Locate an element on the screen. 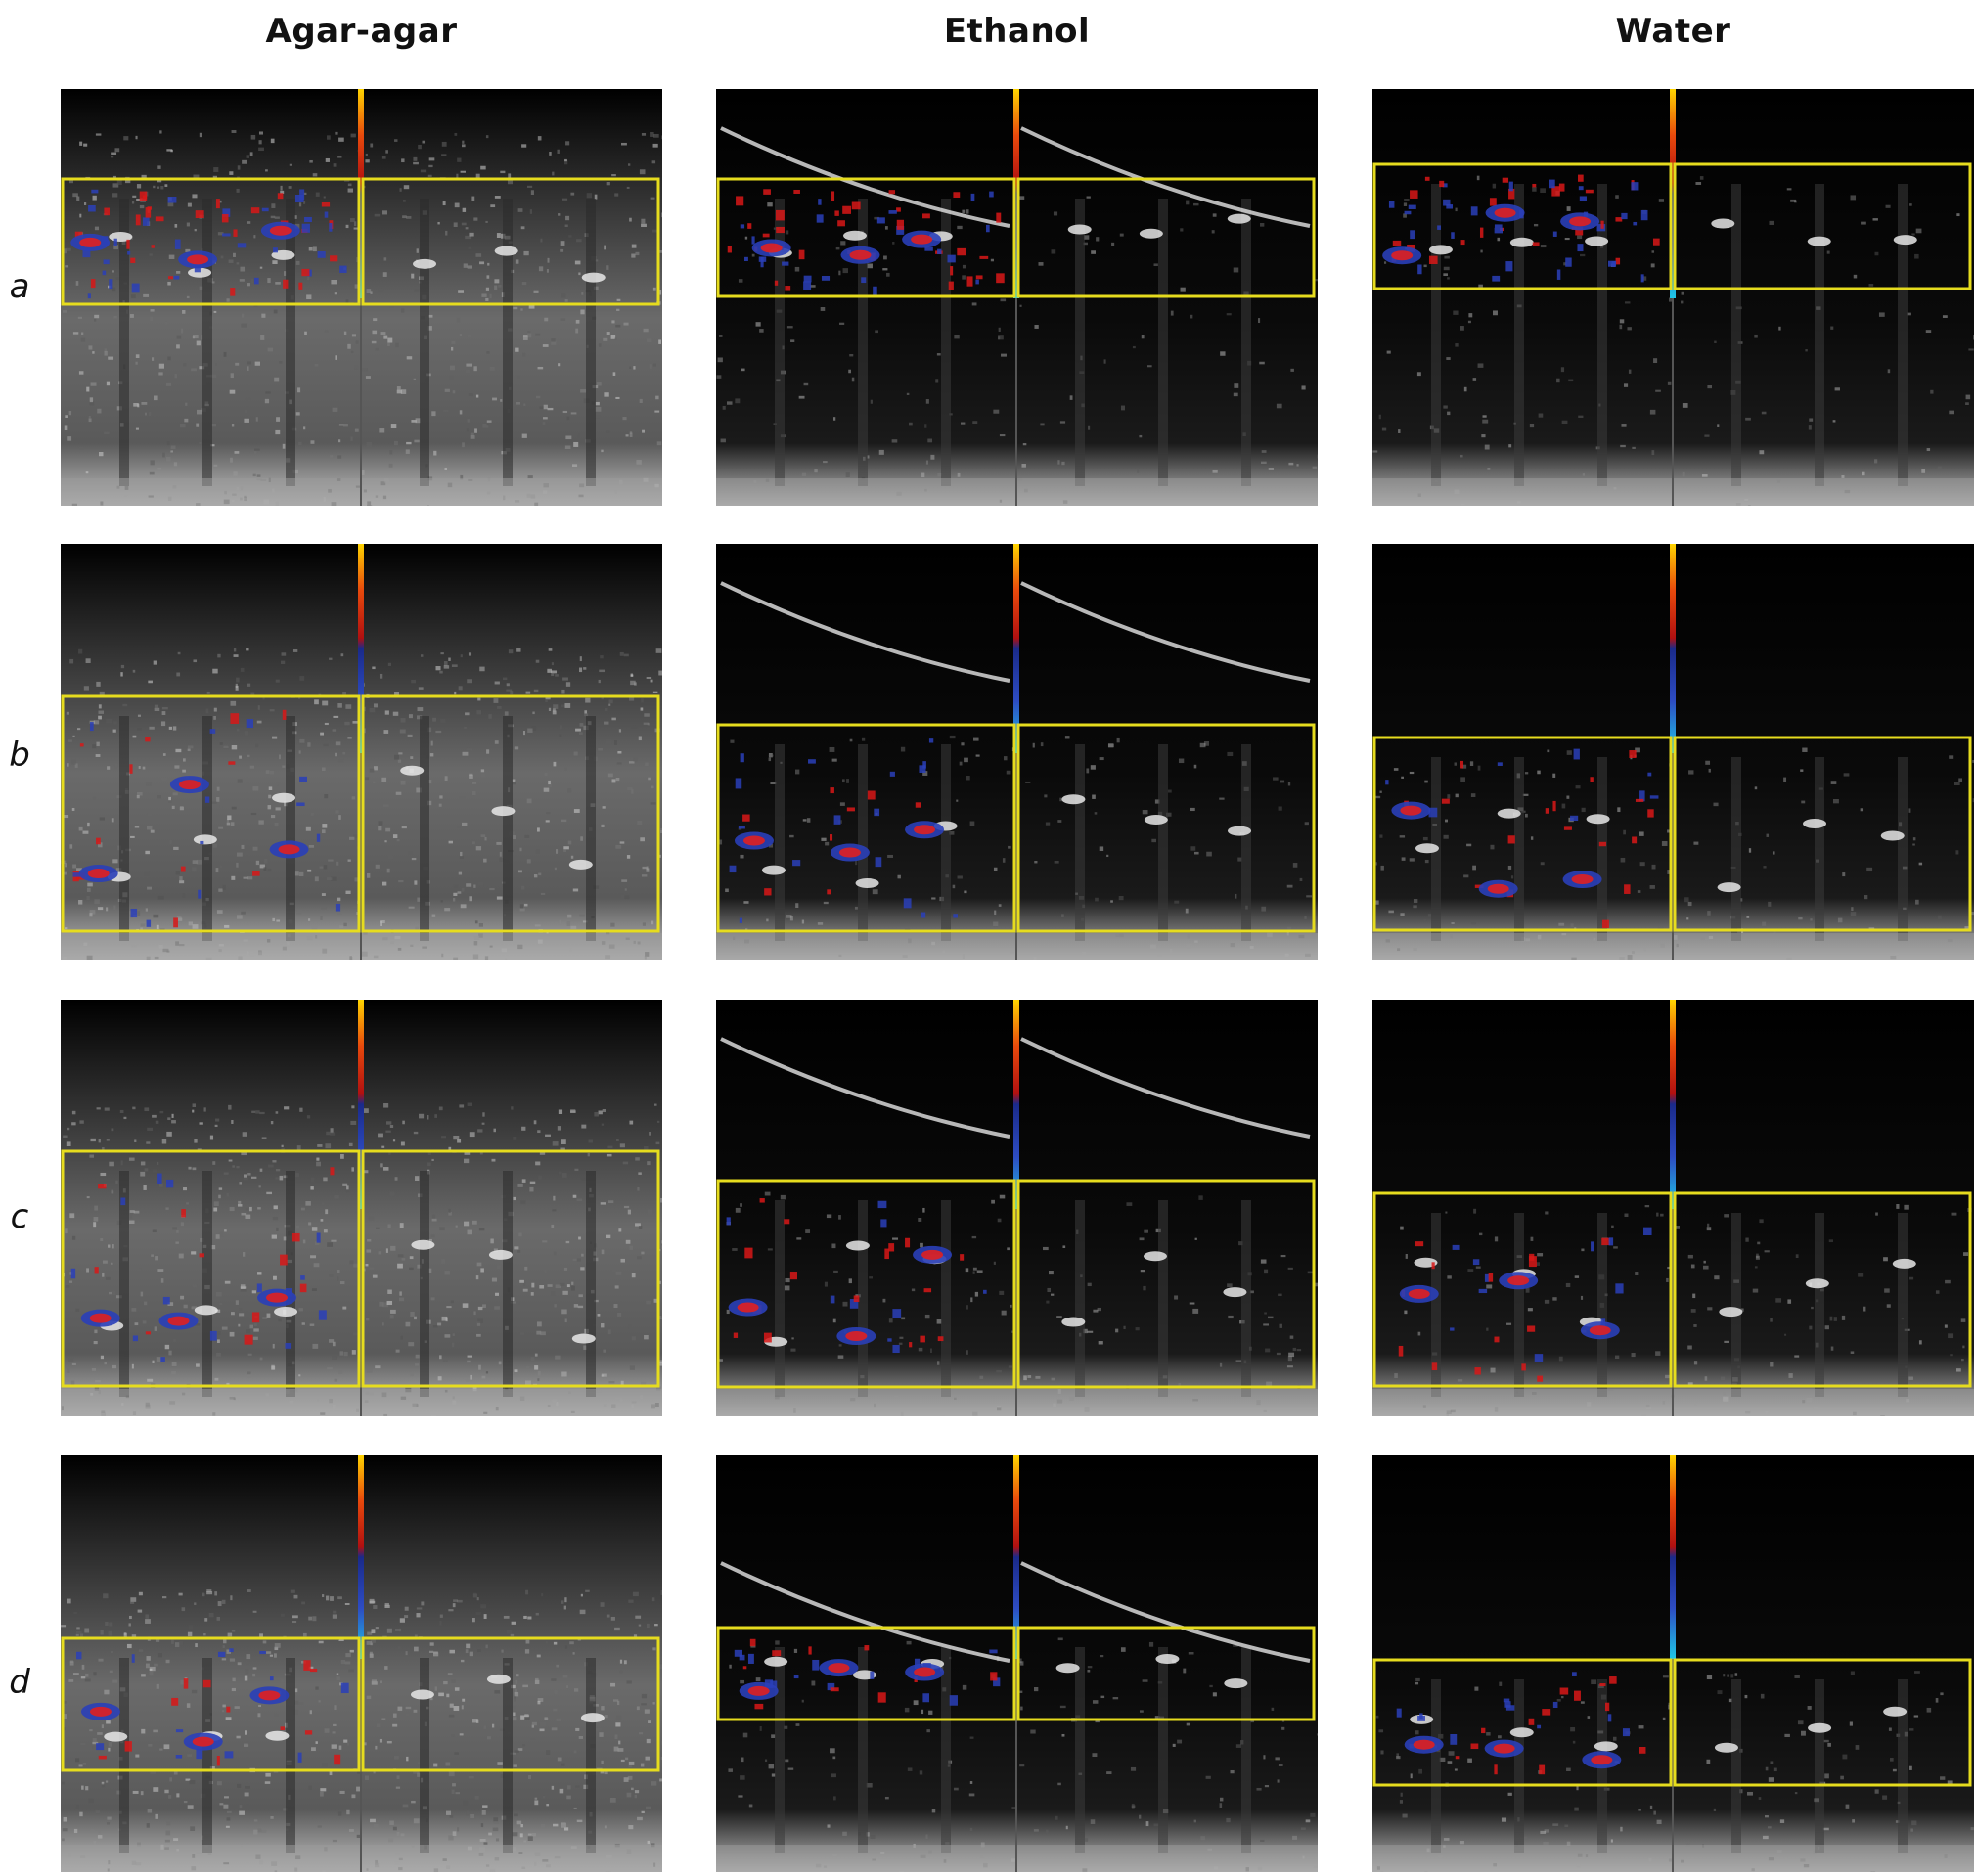 The height and width of the screenshot is (1876, 1976). column-title-water: Water is located at coordinates (1673, 31).